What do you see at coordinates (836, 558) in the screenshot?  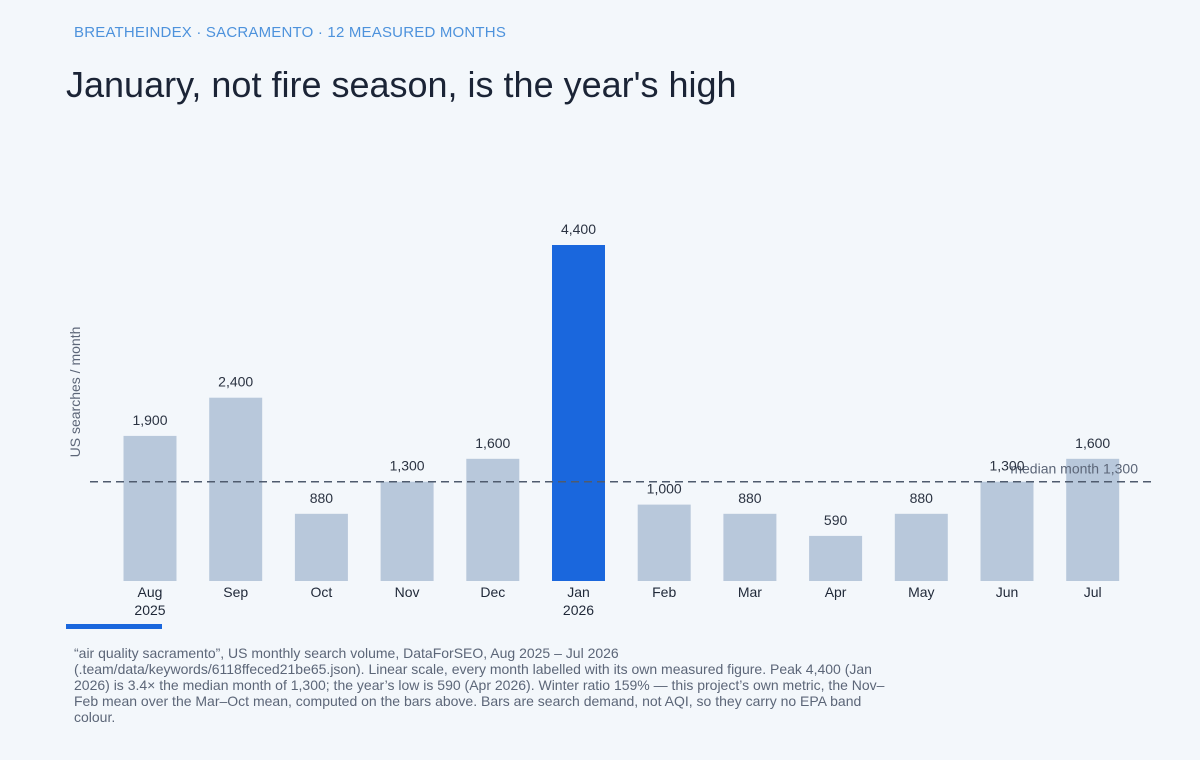 I see `bar-apr` at bounding box center [836, 558].